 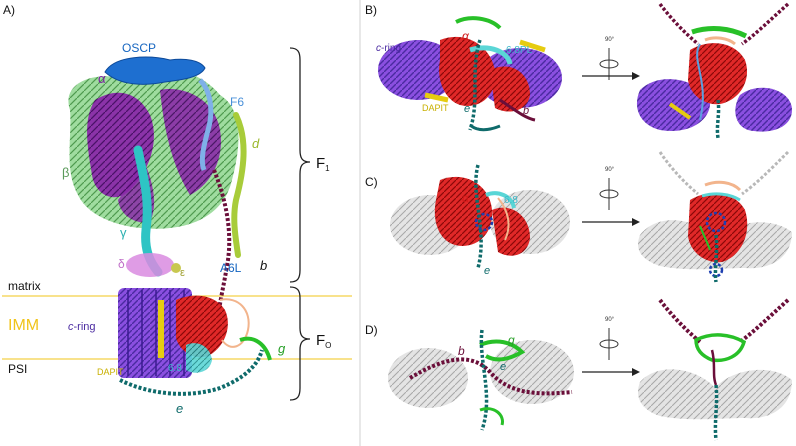 What do you see at coordinates (720, 41) in the screenshot?
I see `b-right-pl` at bounding box center [720, 41].